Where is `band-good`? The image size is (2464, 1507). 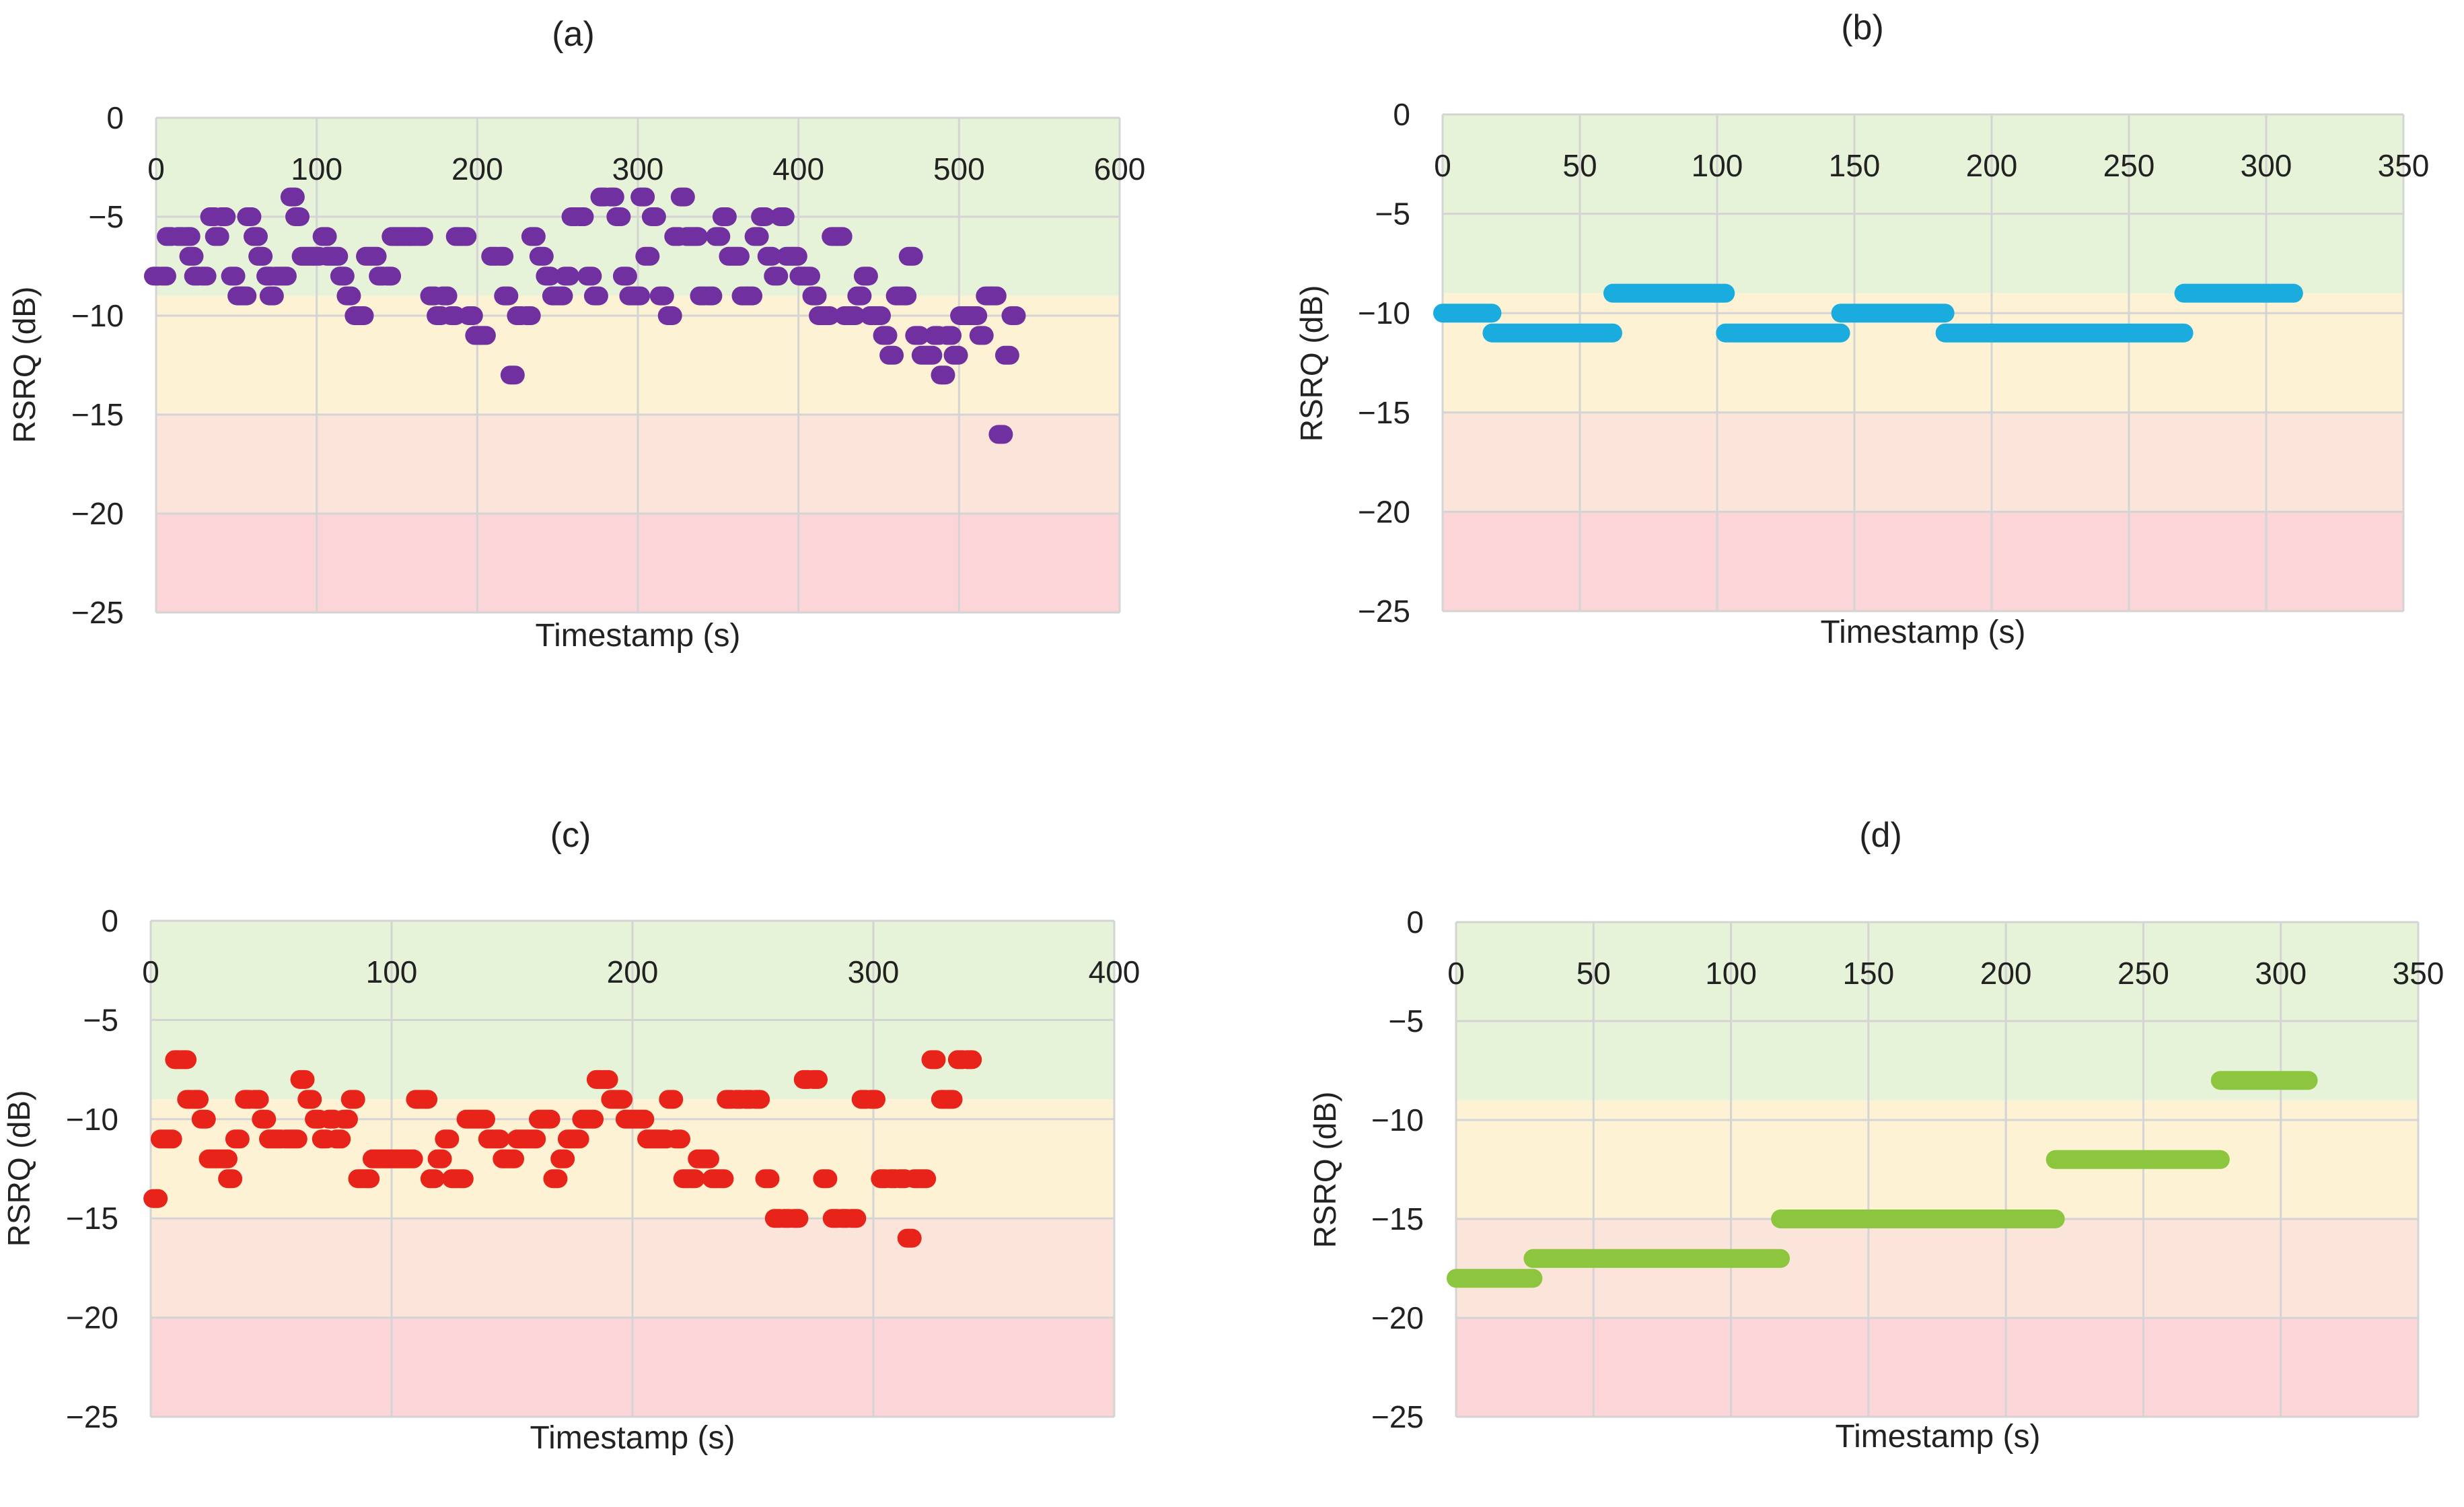 band-good is located at coordinates (1923, 203).